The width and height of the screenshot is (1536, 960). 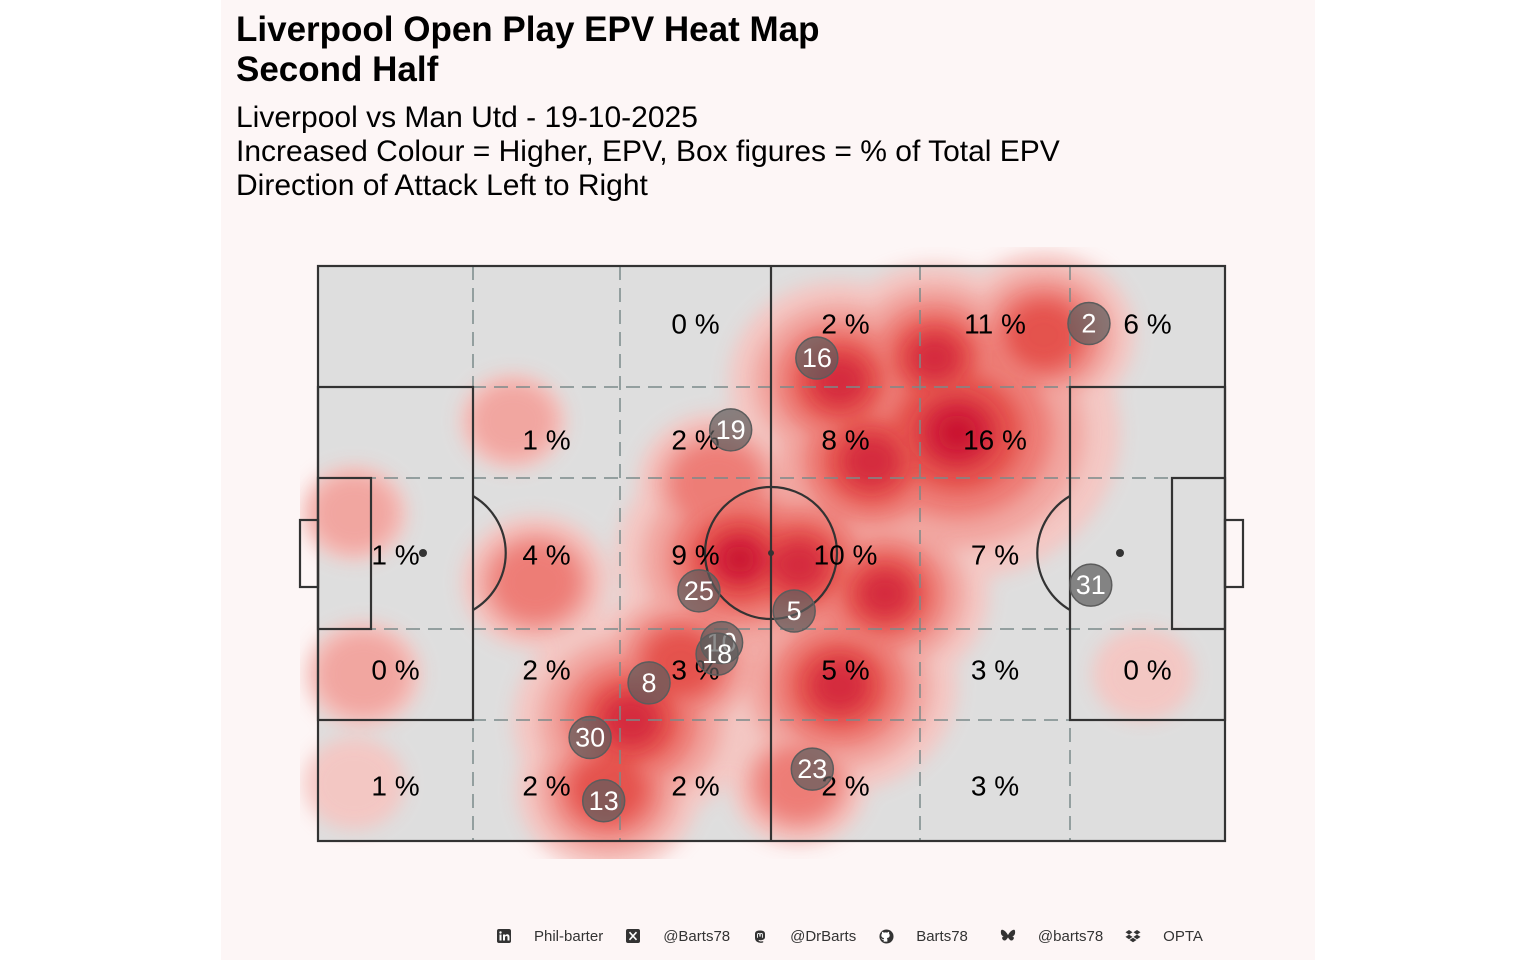 I want to click on footer-label-data-source: OPTA, so click(x=1183, y=936).